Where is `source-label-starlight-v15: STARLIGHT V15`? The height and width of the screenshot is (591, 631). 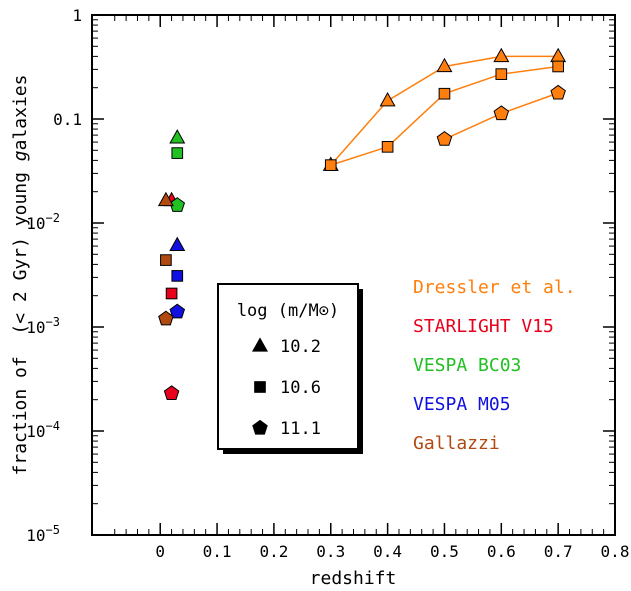
source-label-starlight-v15: STARLIGHT V15 is located at coordinates (483, 326).